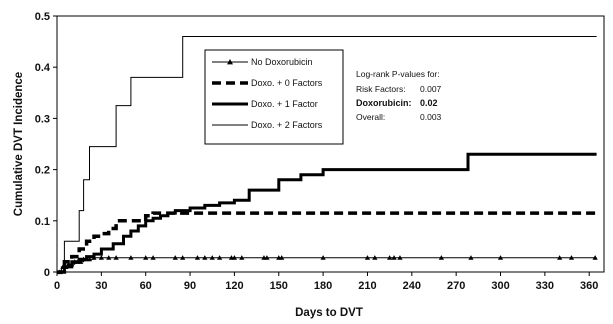  I want to click on x-tick-label: 270, so click(456, 286).